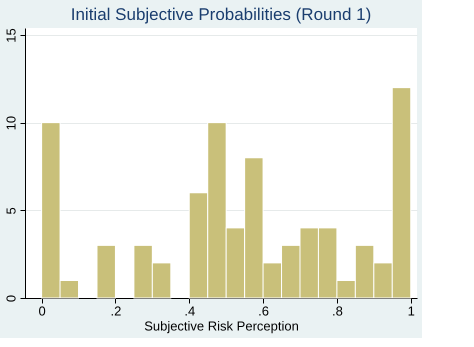  Describe the element at coordinates (337, 311) in the screenshot. I see `x-tick-label: .8` at that location.